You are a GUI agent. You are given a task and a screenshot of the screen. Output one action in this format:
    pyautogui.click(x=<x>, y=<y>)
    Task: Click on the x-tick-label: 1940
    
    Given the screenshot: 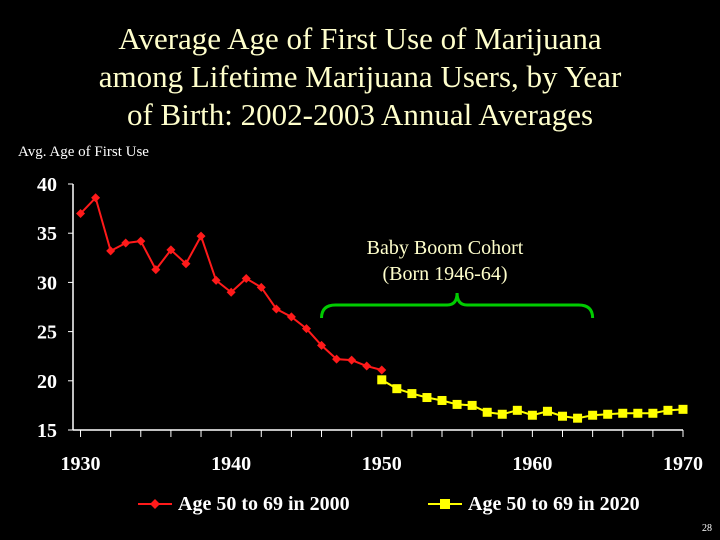 What is the action you would take?
    pyautogui.click(x=231, y=464)
    